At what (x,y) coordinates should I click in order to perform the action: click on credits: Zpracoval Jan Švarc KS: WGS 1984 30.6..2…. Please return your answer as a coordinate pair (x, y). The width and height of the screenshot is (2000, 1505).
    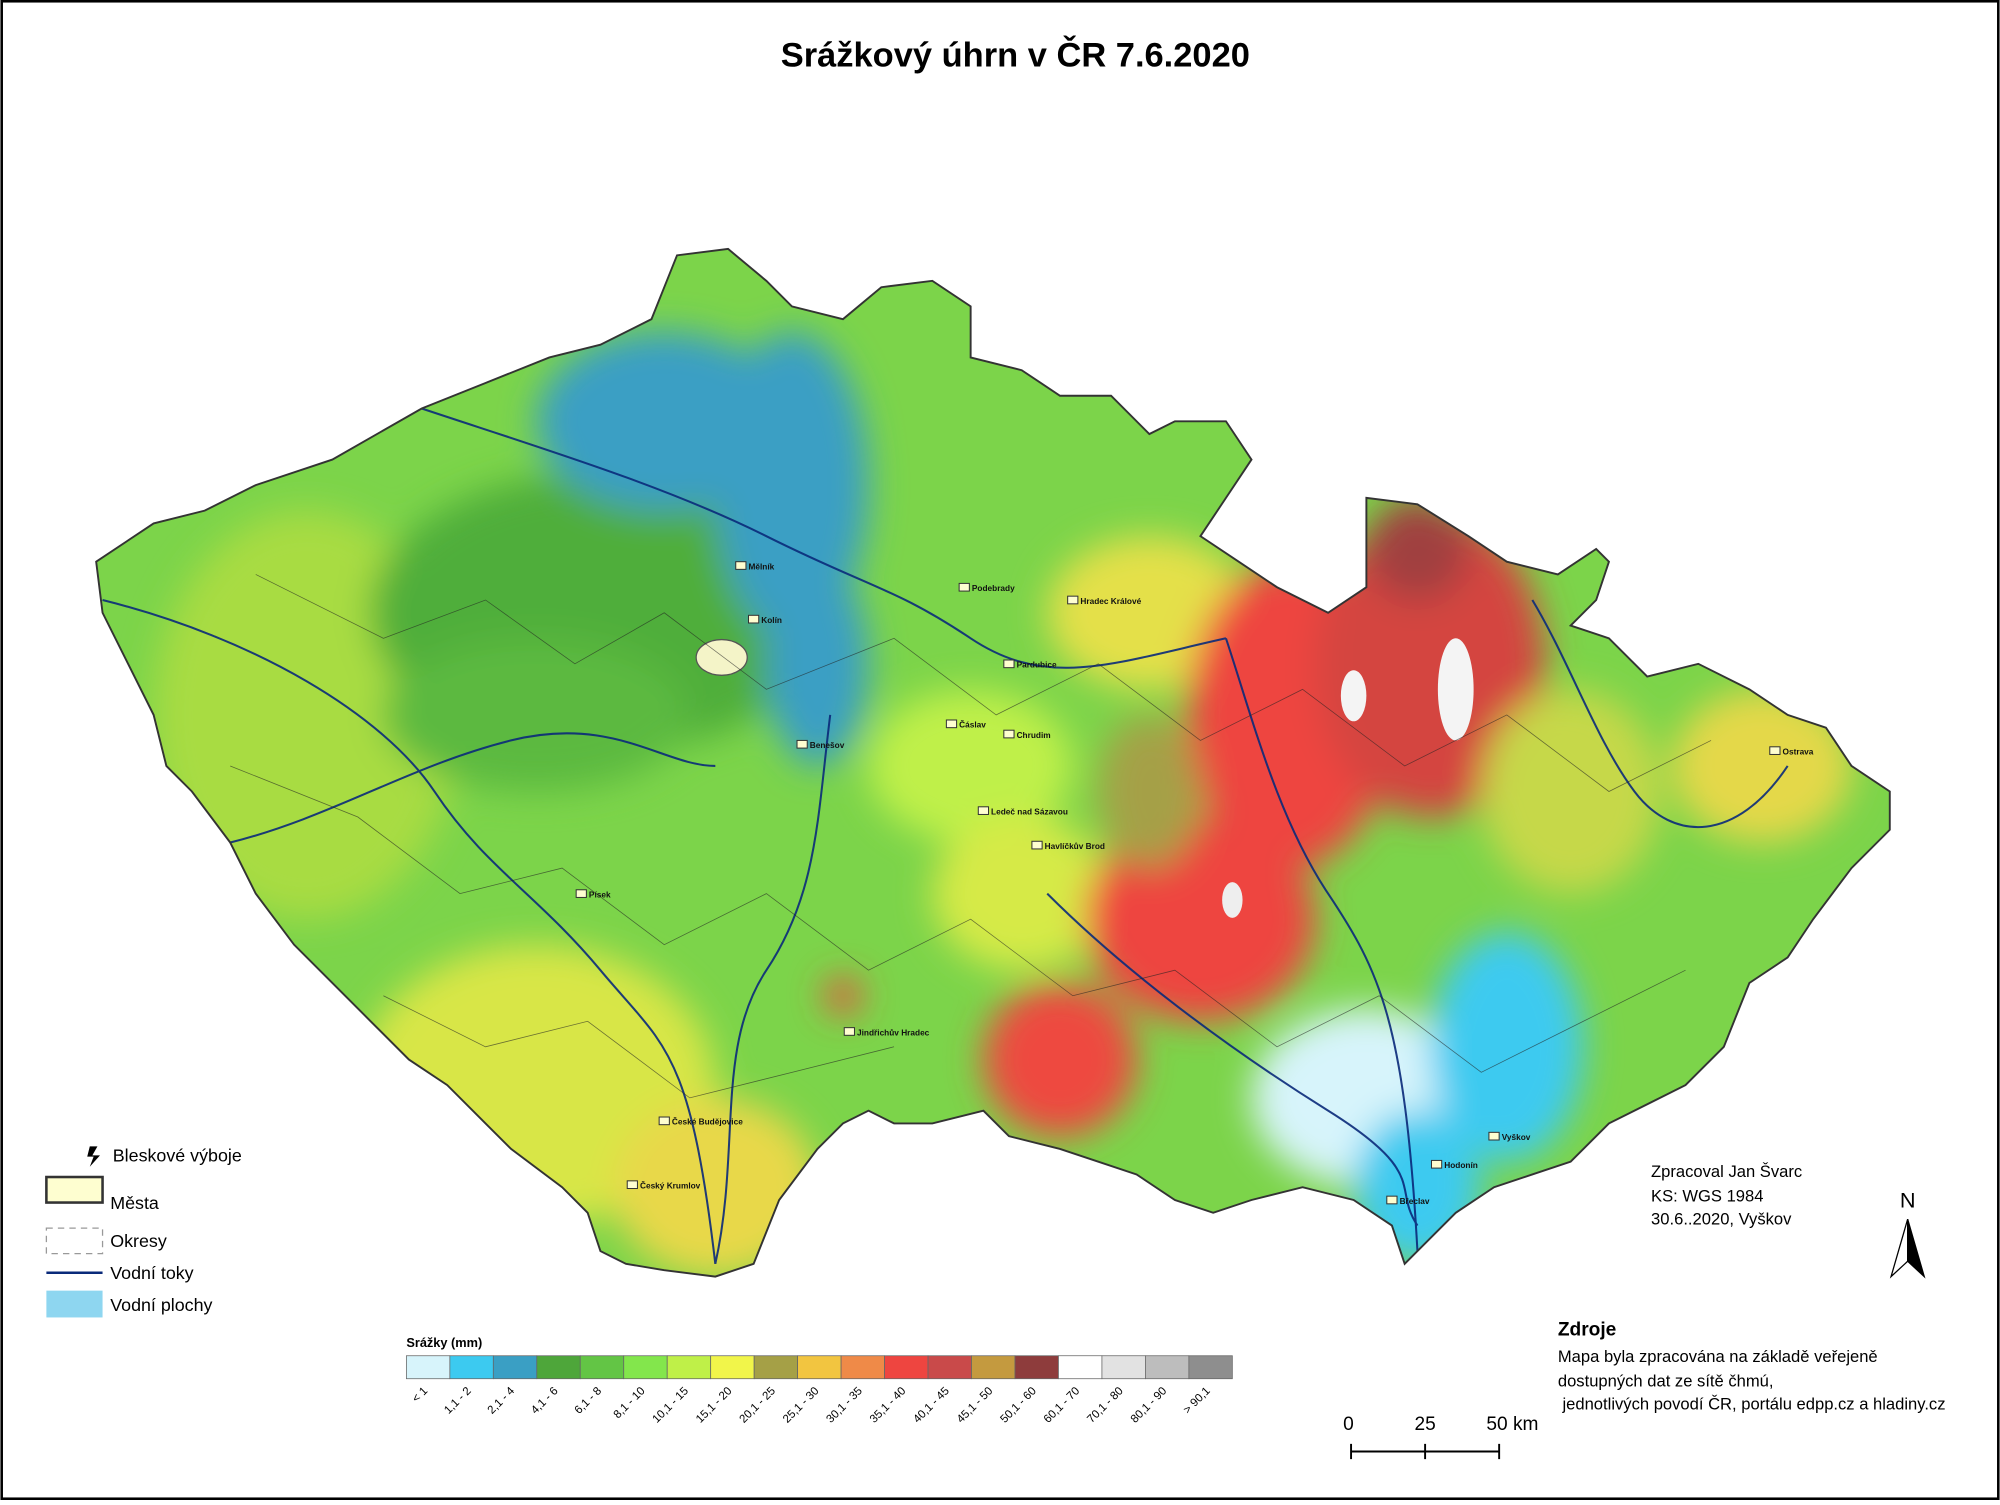
    Looking at the image, I should click on (1726, 1195).